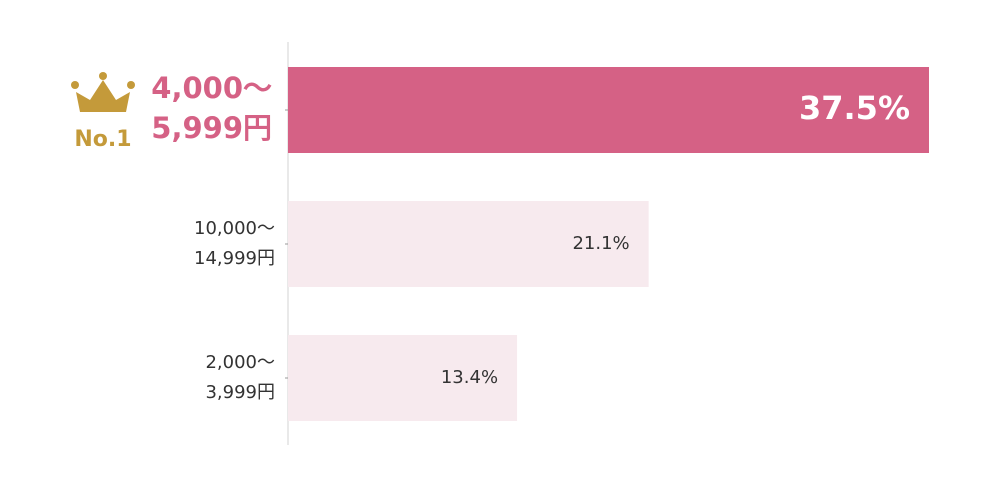  Describe the element at coordinates (469, 377) in the screenshot. I see `value-label: 13.4%` at that location.